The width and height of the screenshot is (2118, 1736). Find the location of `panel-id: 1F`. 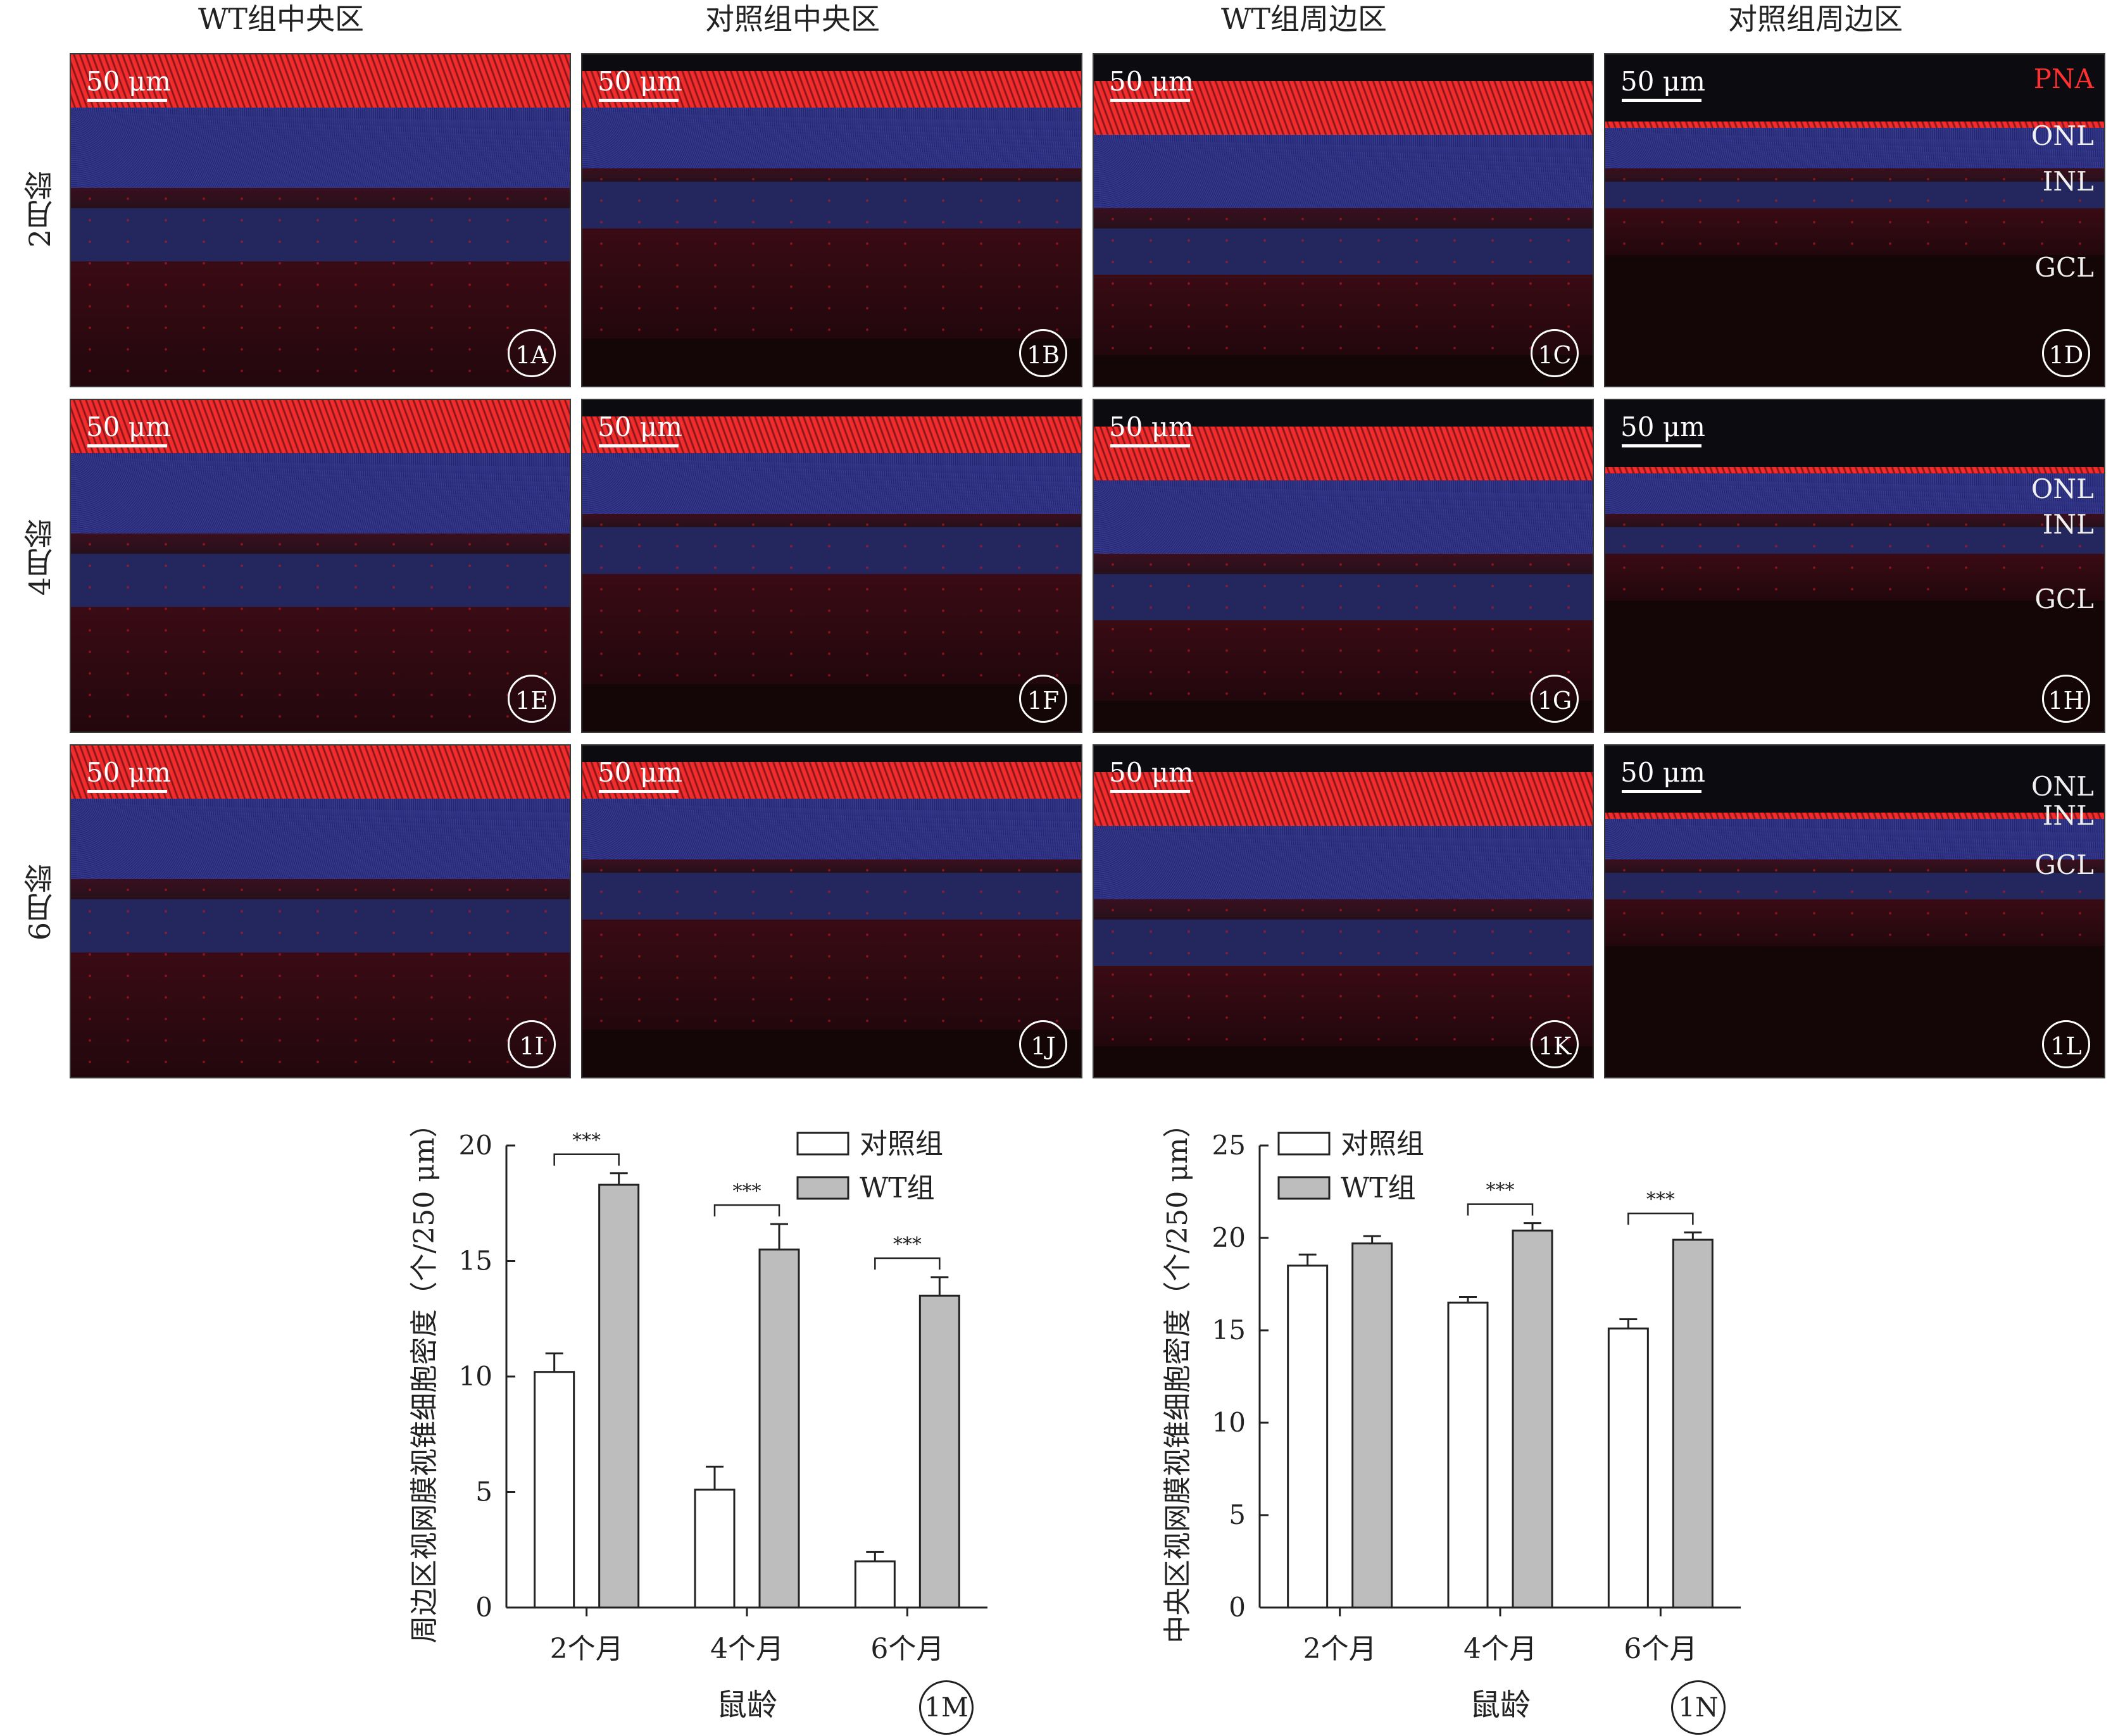

panel-id: 1F is located at coordinates (1043, 699).